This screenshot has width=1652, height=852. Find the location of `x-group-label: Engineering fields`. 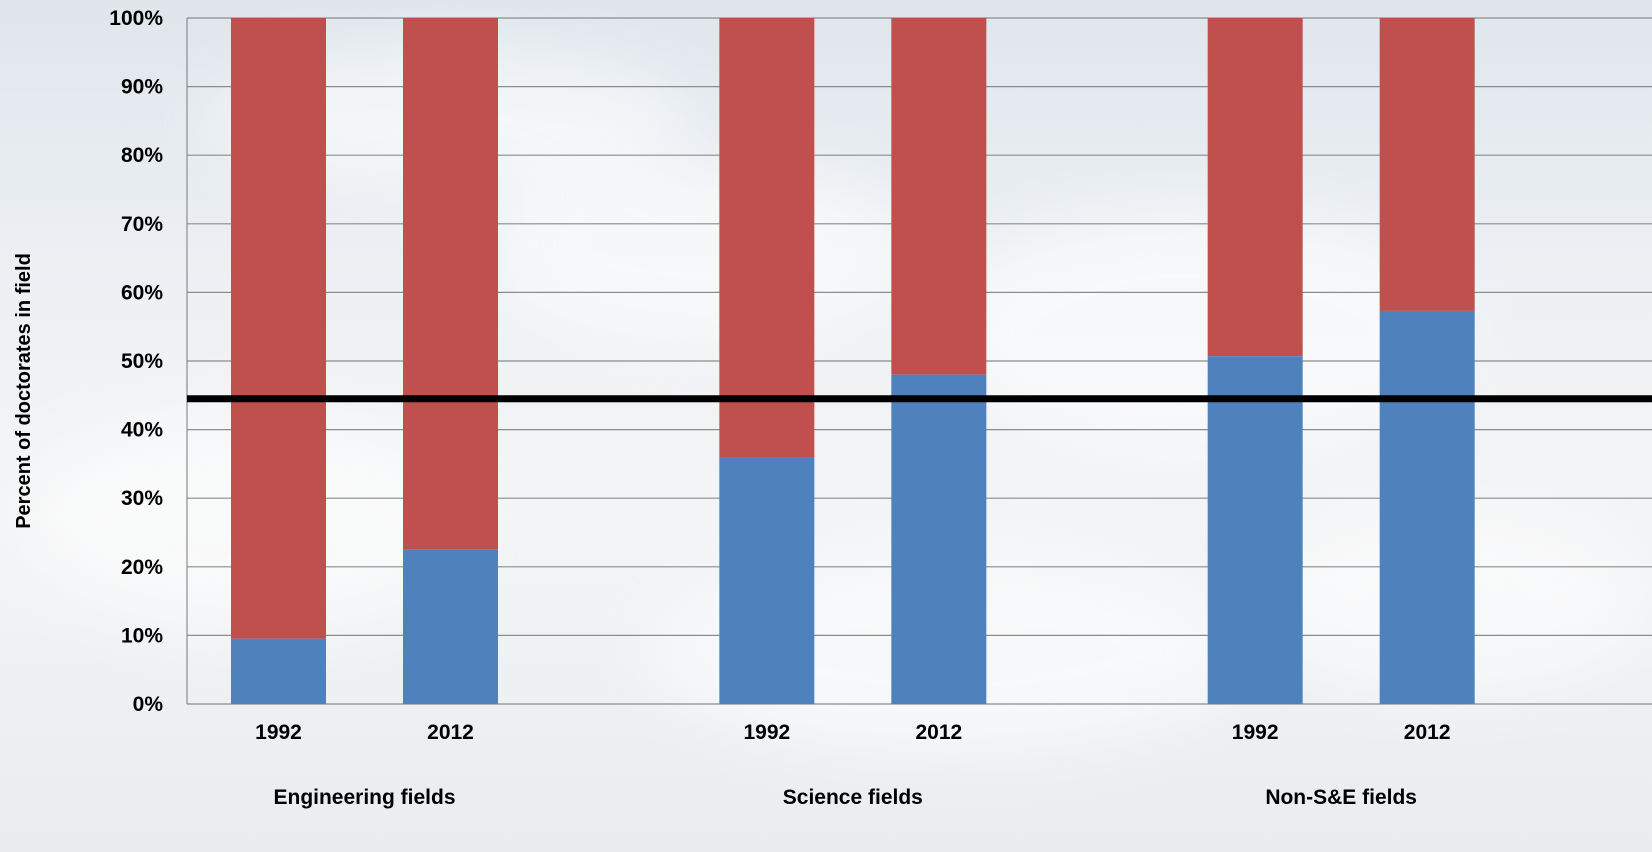

x-group-label: Engineering fields is located at coordinates (364, 797).